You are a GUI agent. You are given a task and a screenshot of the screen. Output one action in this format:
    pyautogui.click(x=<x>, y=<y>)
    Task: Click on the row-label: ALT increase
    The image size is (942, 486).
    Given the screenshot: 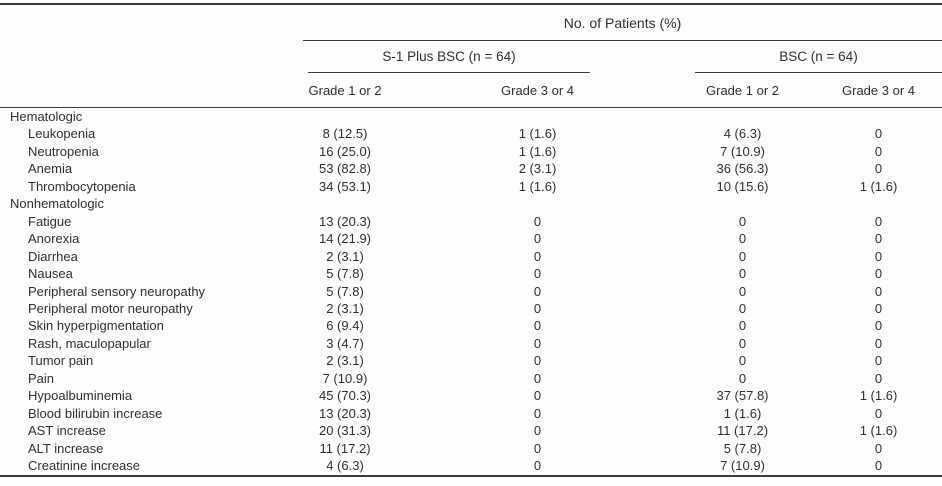 What is the action you would take?
    pyautogui.click(x=66, y=448)
    